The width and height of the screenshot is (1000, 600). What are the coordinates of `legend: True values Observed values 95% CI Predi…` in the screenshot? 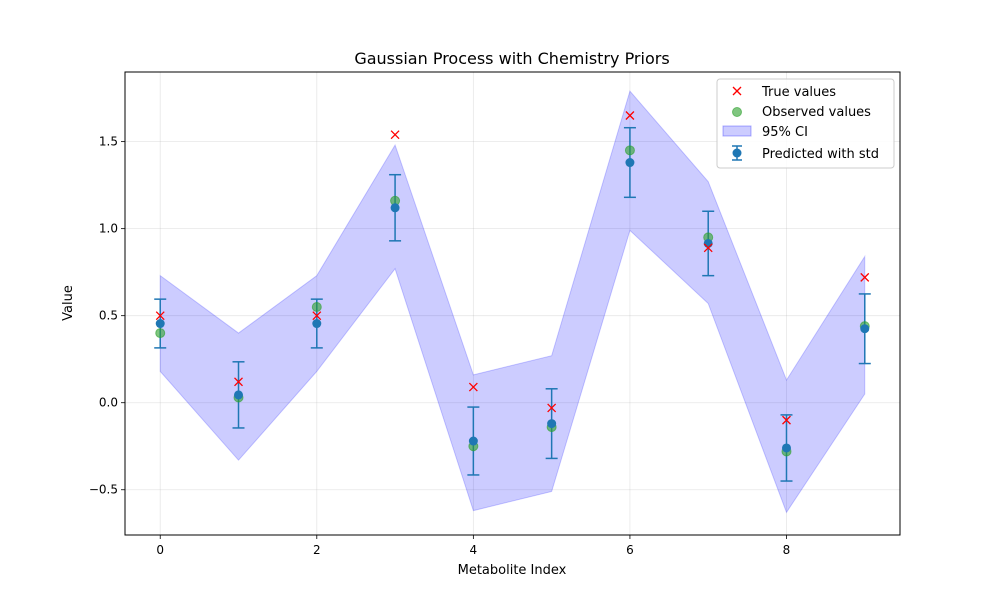 It's located at (805, 123).